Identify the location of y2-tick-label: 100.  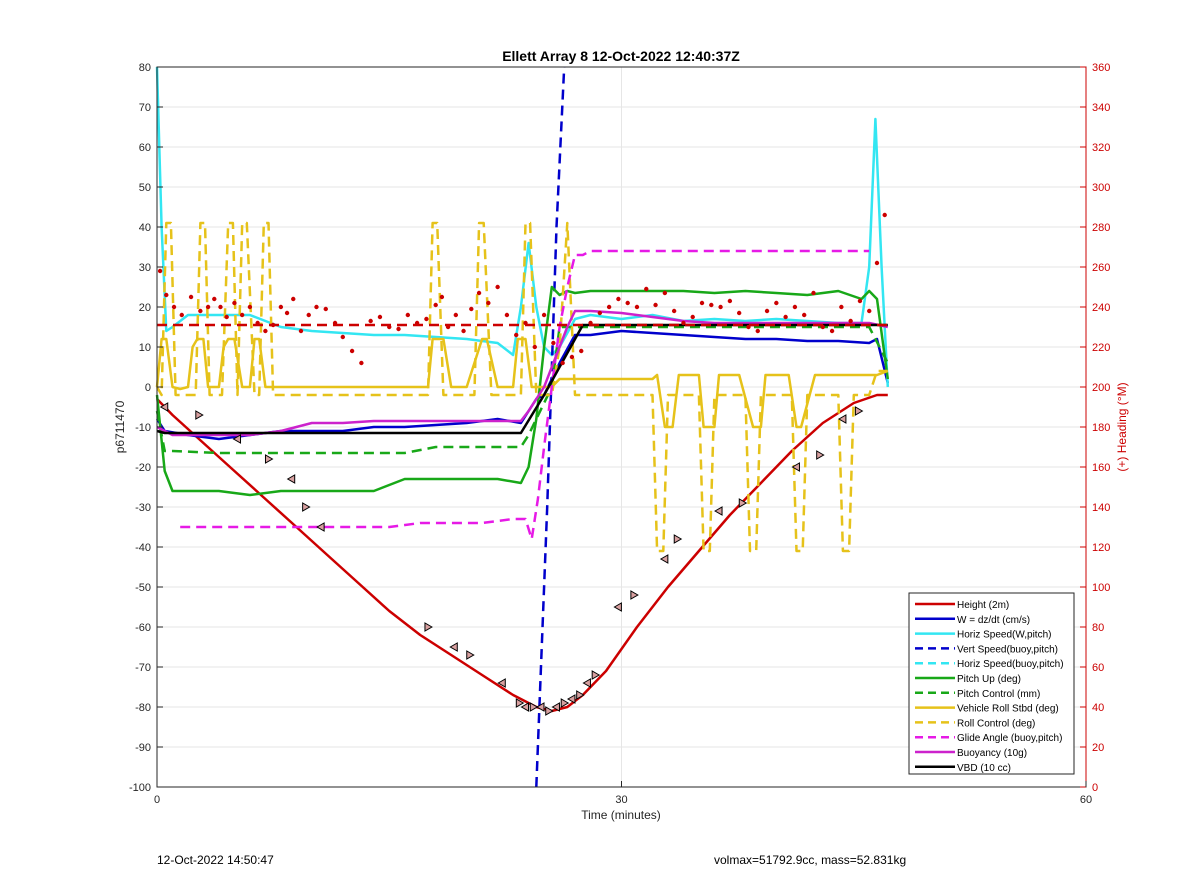
(1101, 588).